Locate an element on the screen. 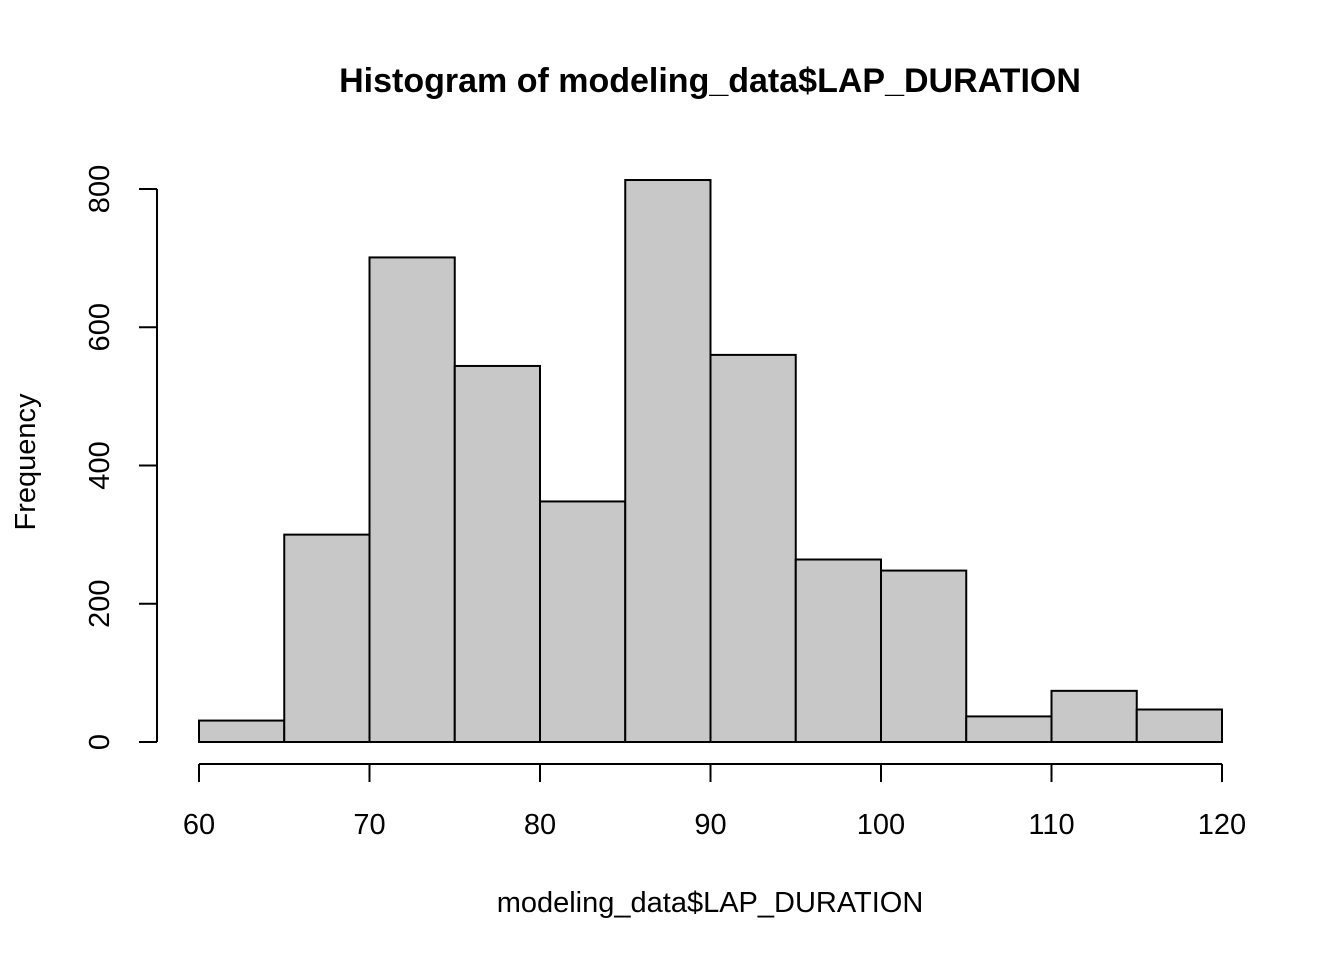 This screenshot has height=960, width=1344. y-tick-label: 800 is located at coordinates (100, 189).